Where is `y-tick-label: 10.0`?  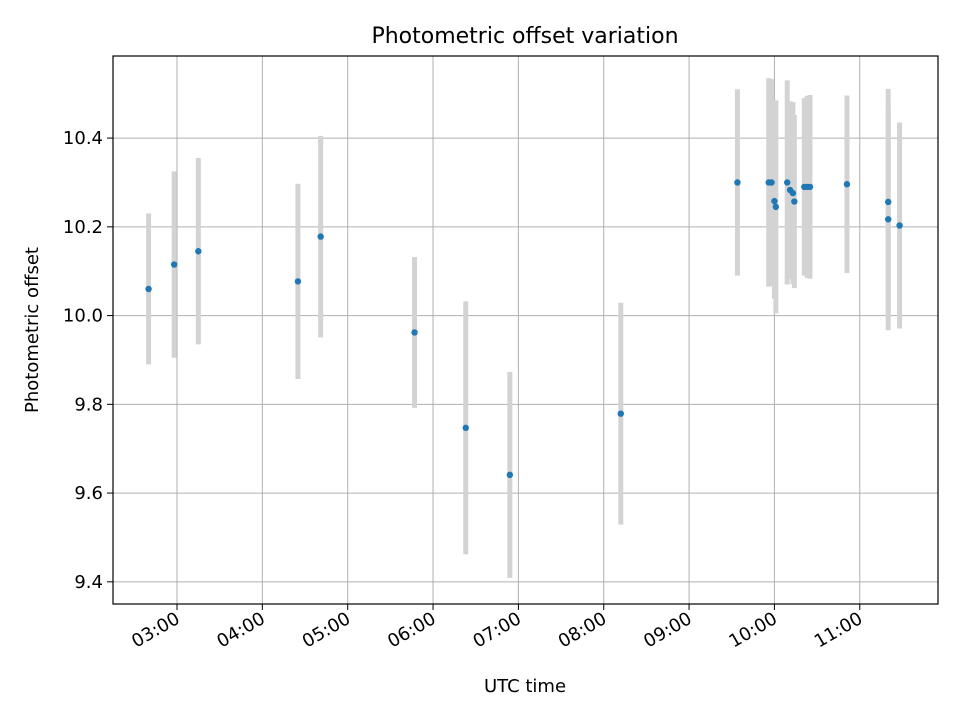
y-tick-label: 10.0 is located at coordinates (83, 316).